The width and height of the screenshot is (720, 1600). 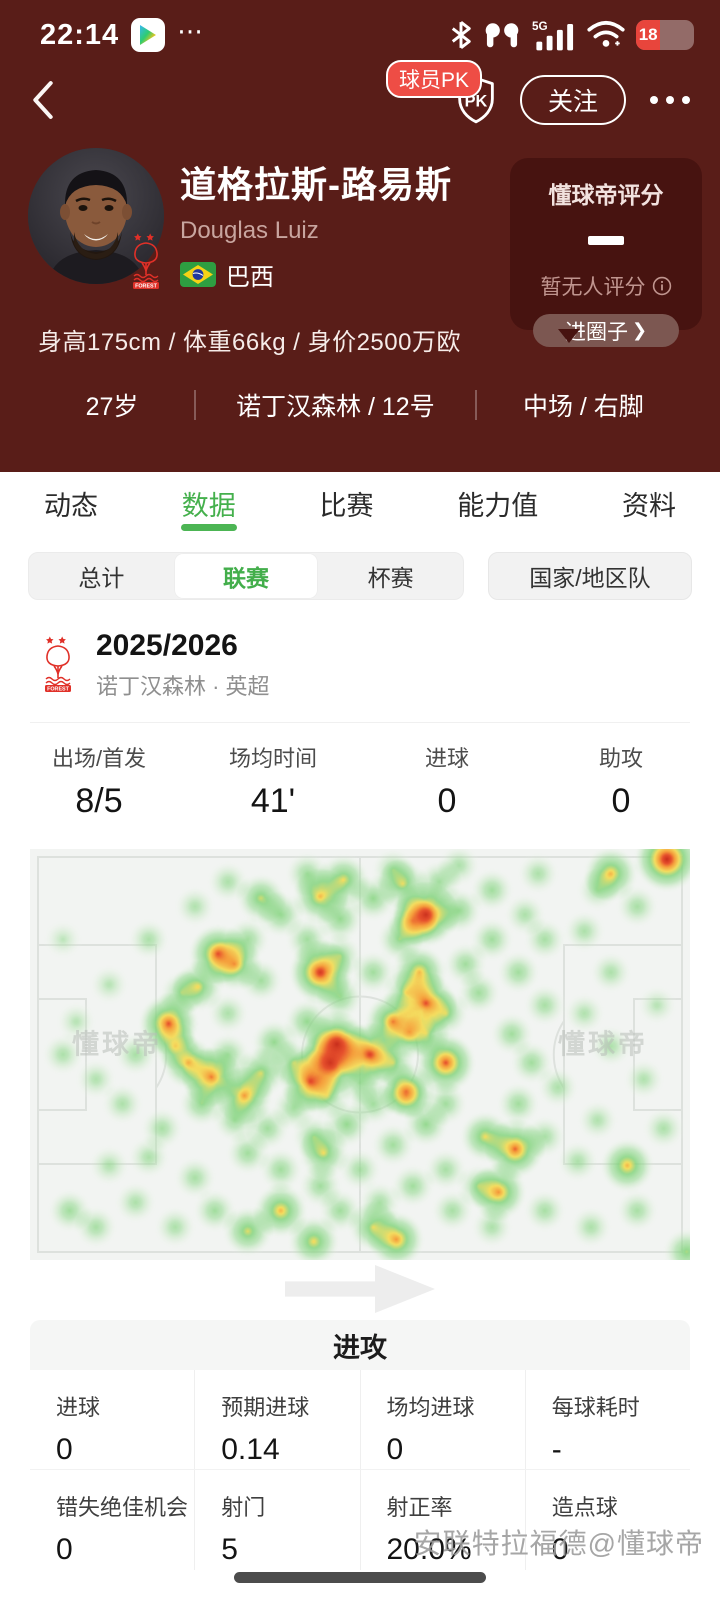 I want to click on rating-empty-label: 暂无人评分, so click(x=593, y=287).